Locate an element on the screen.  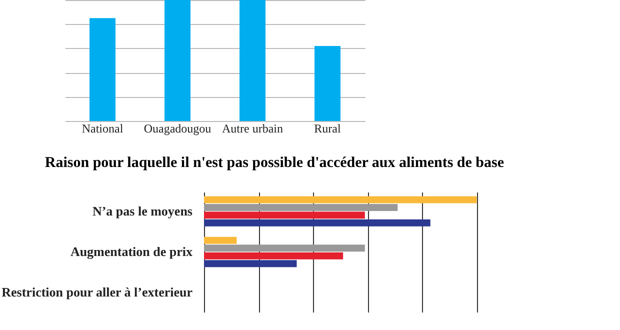
y-tick-label: N’a pas le moyens is located at coordinates (142, 210).